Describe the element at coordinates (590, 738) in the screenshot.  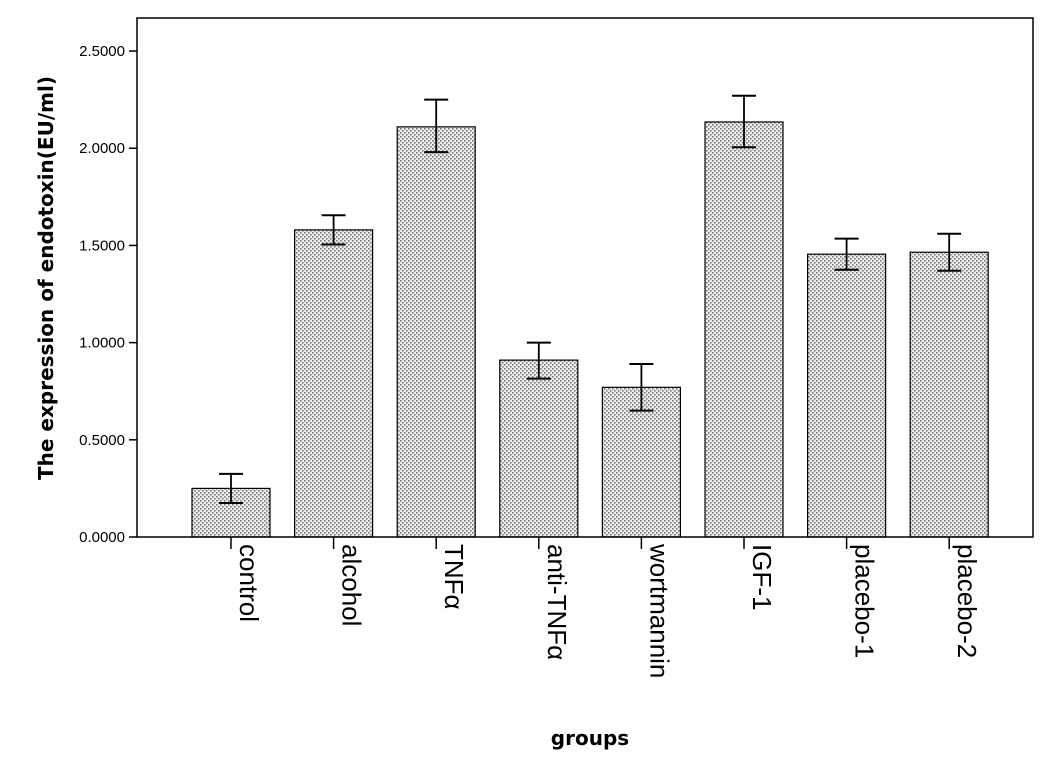
I see `x-axis-title: groups` at that location.